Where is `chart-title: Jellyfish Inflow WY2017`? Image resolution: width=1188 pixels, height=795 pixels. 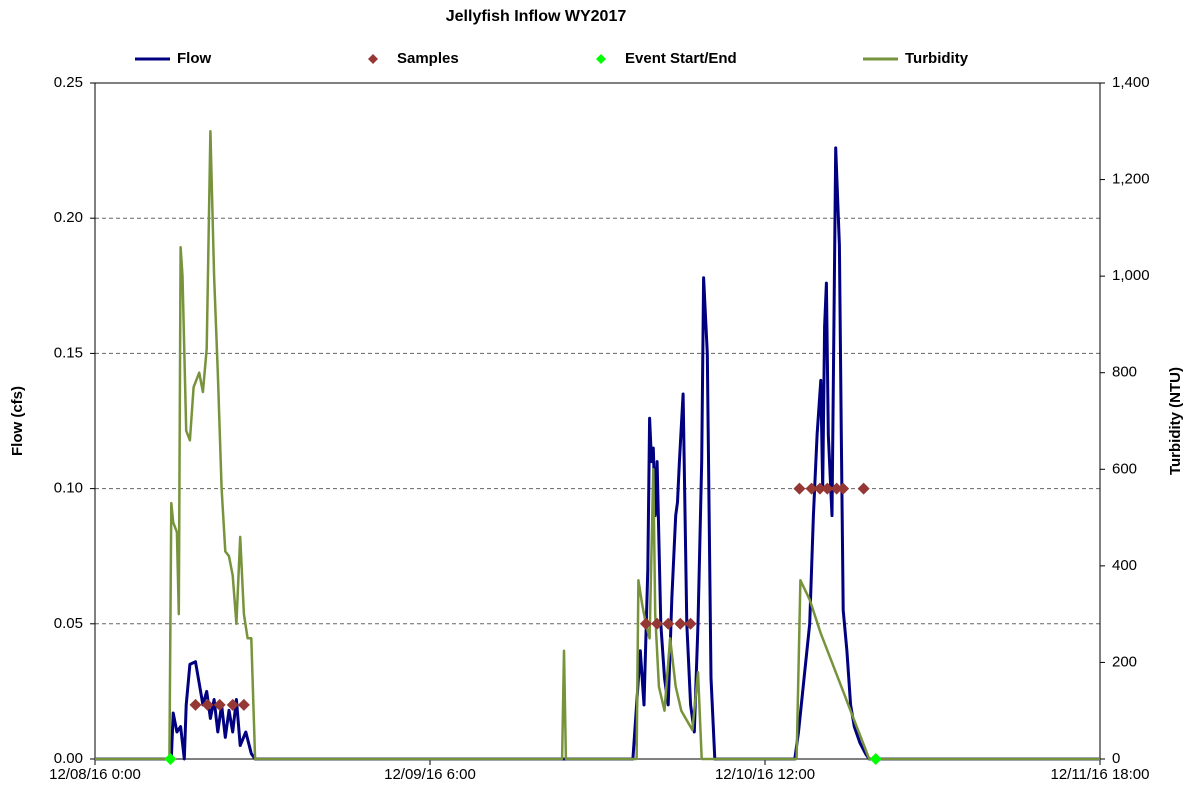 chart-title: Jellyfish Inflow WY2017 is located at coordinates (536, 16).